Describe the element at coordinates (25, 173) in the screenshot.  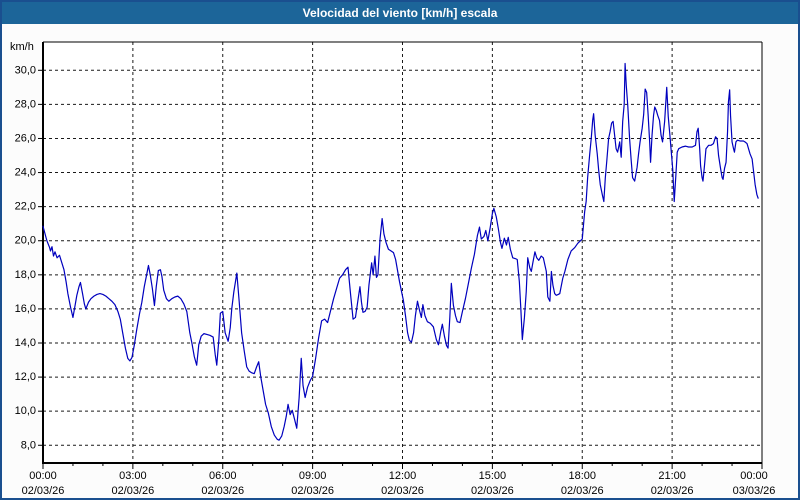
I see `y-axis-label: 24,0` at that location.